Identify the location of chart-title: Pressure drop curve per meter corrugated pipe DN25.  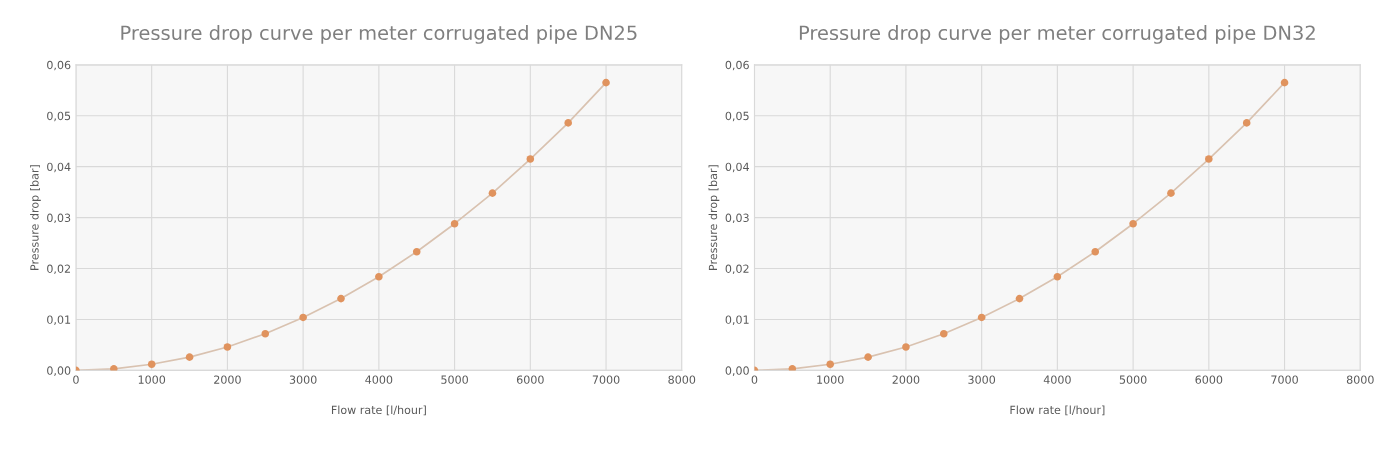
(379, 34).